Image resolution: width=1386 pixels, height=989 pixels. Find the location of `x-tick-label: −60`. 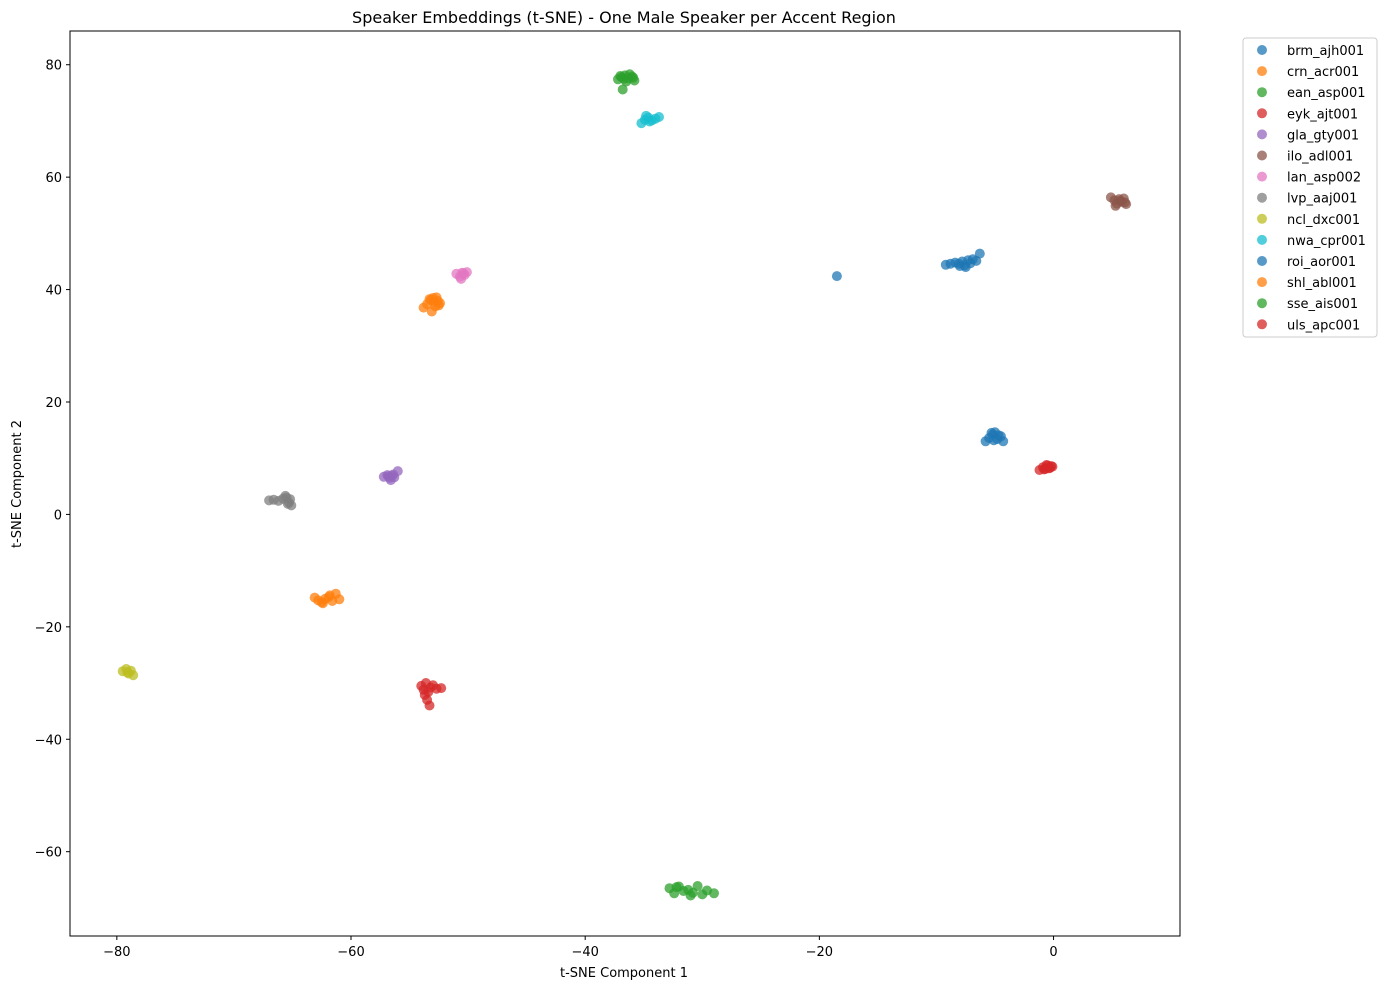

x-tick-label: −60 is located at coordinates (350, 952).